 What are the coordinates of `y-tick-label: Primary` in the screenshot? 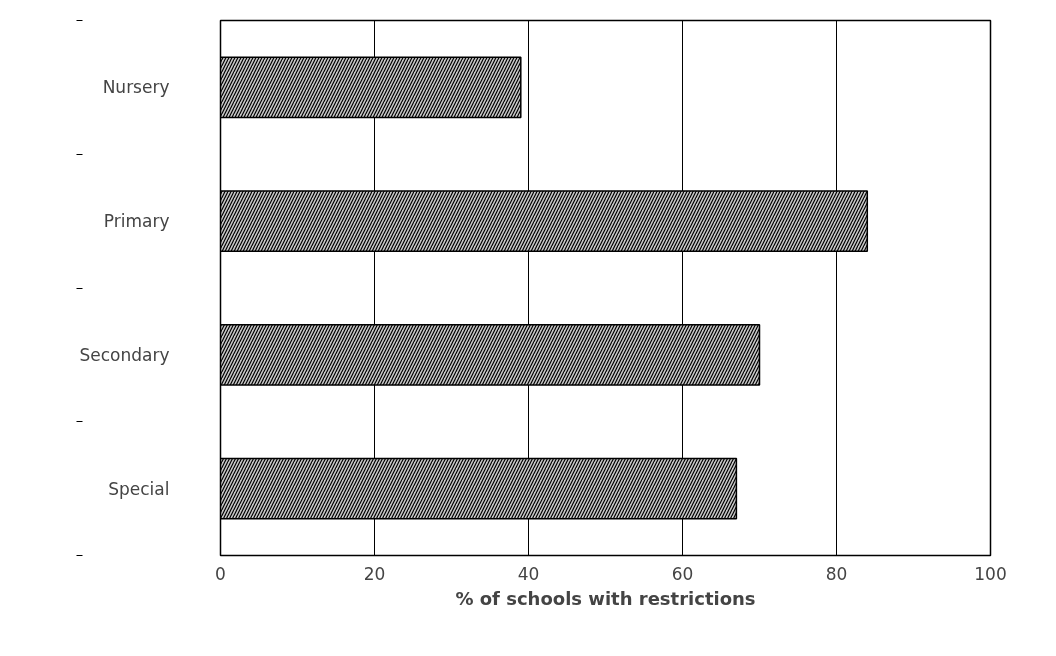 It's located at (136, 221).